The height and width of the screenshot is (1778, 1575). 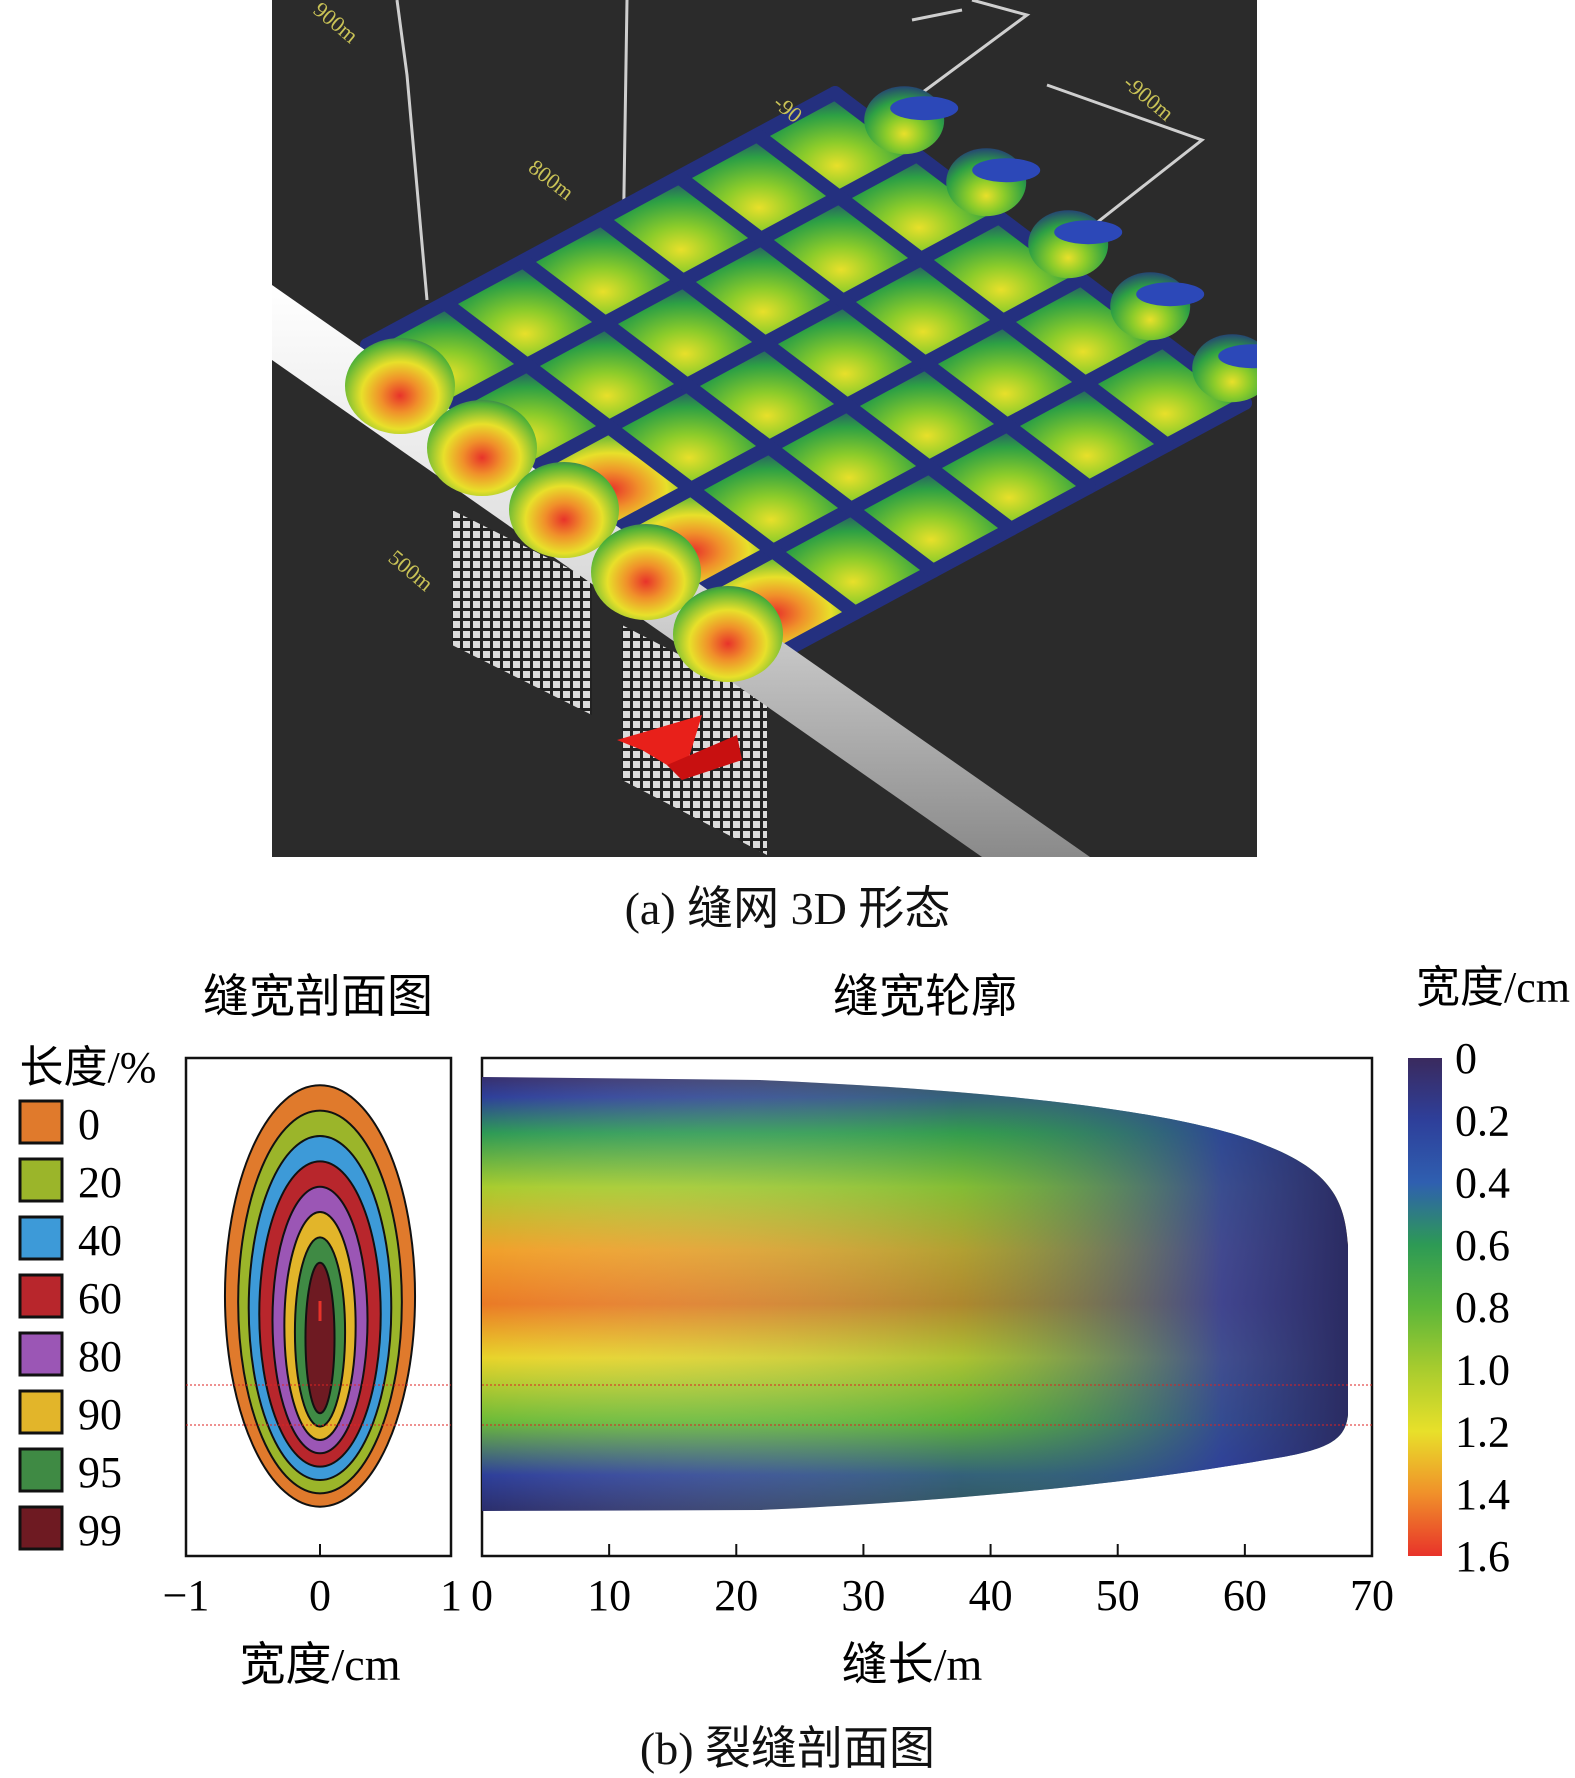 I want to click on profile-x-axis: −1 0 1, so click(x=312, y=1582).